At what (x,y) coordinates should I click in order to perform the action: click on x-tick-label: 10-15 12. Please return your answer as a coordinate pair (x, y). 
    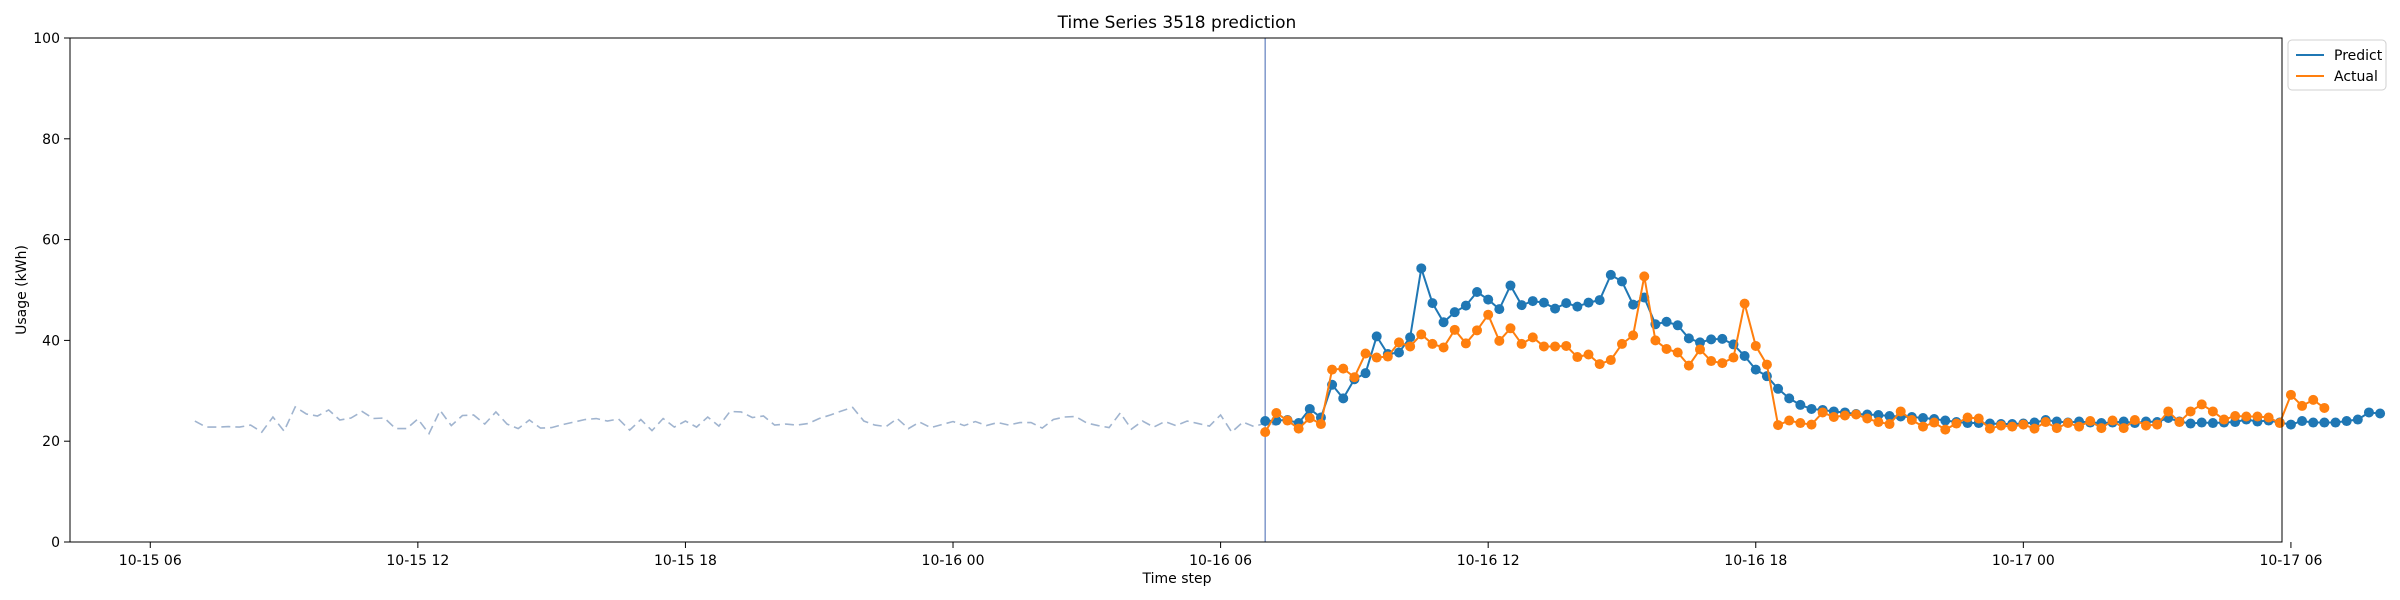
    Looking at the image, I should click on (417, 561).